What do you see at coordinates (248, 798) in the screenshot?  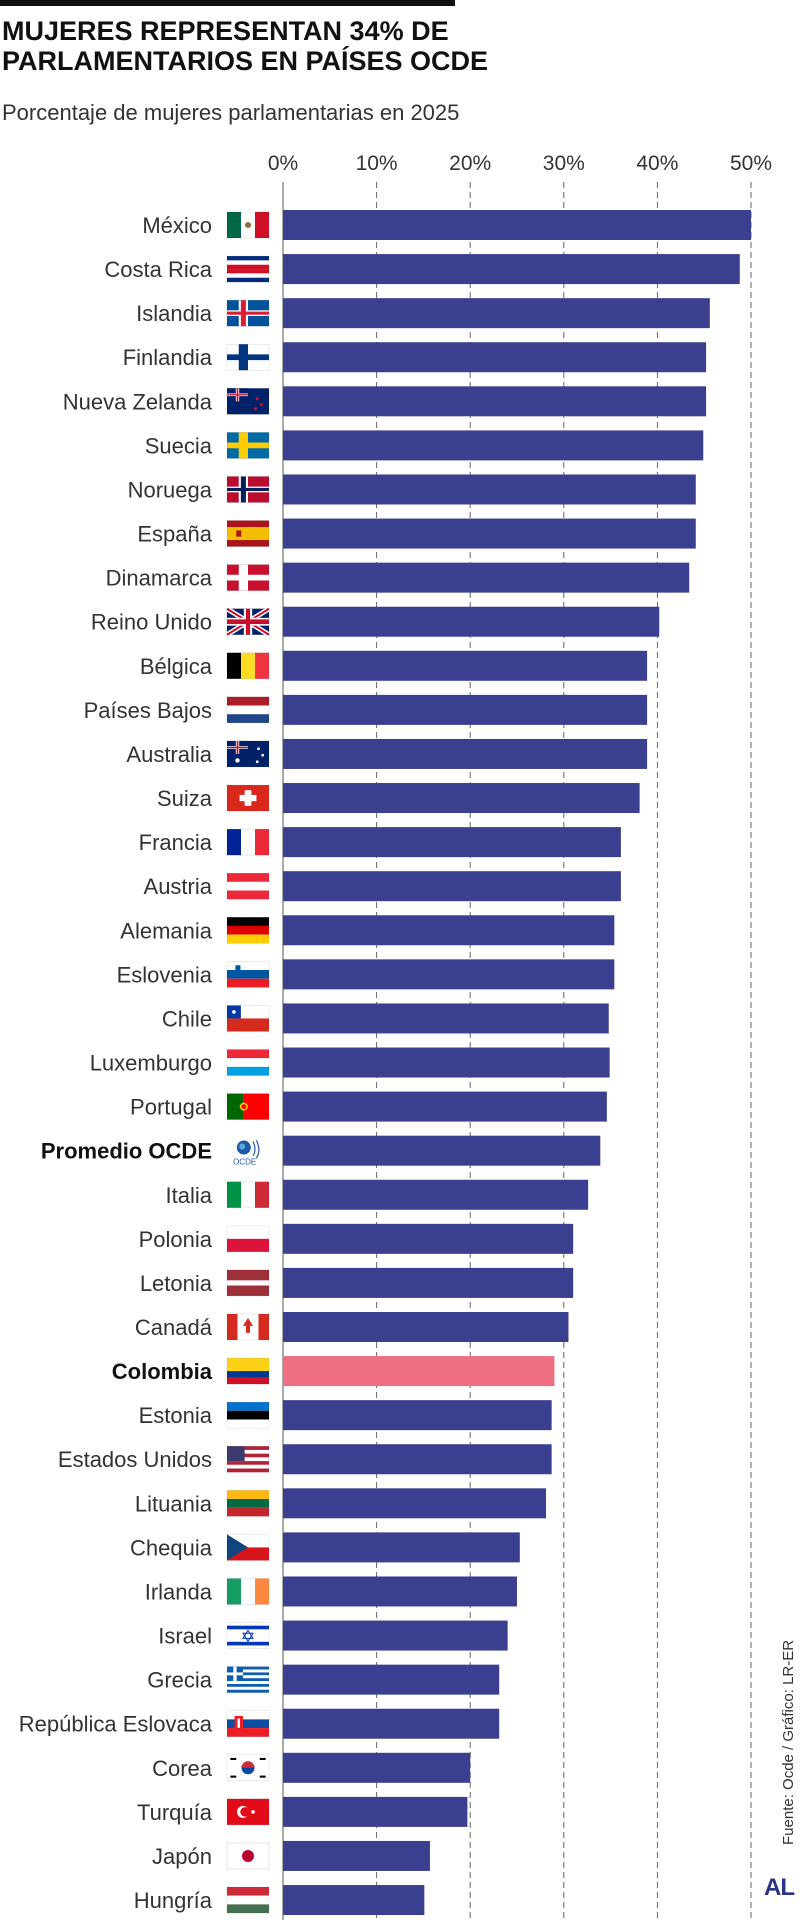 I see `flag-ch-icon` at bounding box center [248, 798].